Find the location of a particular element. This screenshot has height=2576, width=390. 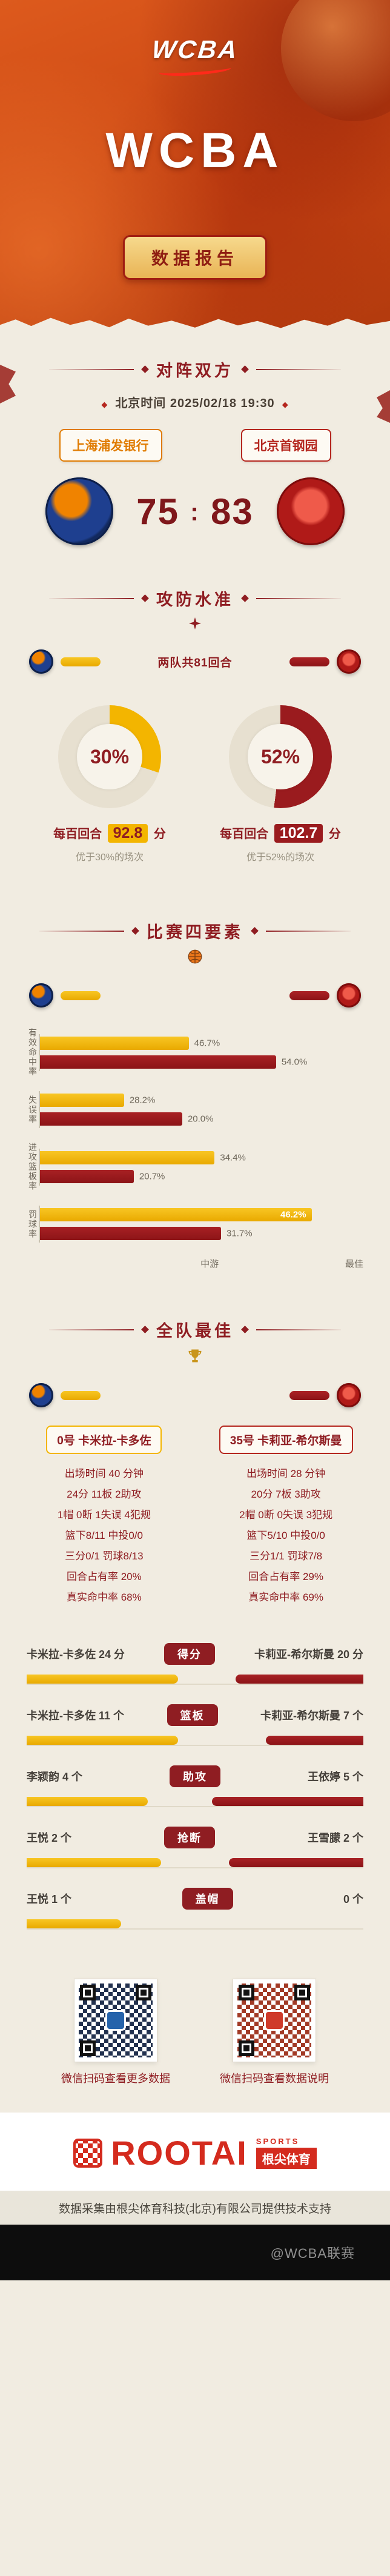

qr-section: 微信扫码查看更多数据 微信扫码查看数据说明 is located at coordinates (195, 2037).